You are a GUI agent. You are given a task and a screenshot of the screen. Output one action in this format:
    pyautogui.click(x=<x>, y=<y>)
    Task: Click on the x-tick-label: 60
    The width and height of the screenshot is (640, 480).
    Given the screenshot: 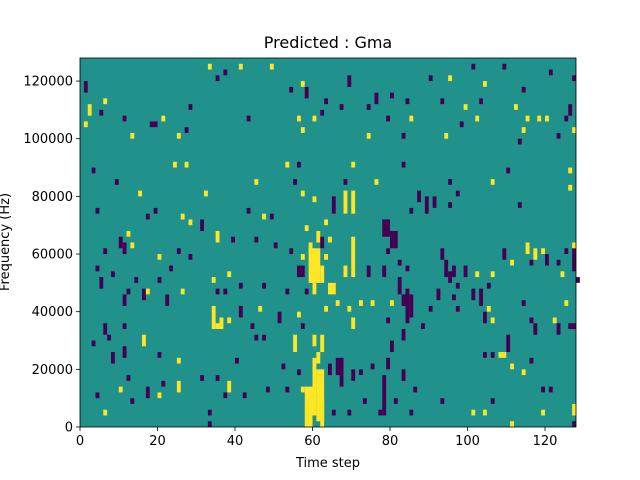 What is the action you would take?
    pyautogui.click(x=312, y=441)
    